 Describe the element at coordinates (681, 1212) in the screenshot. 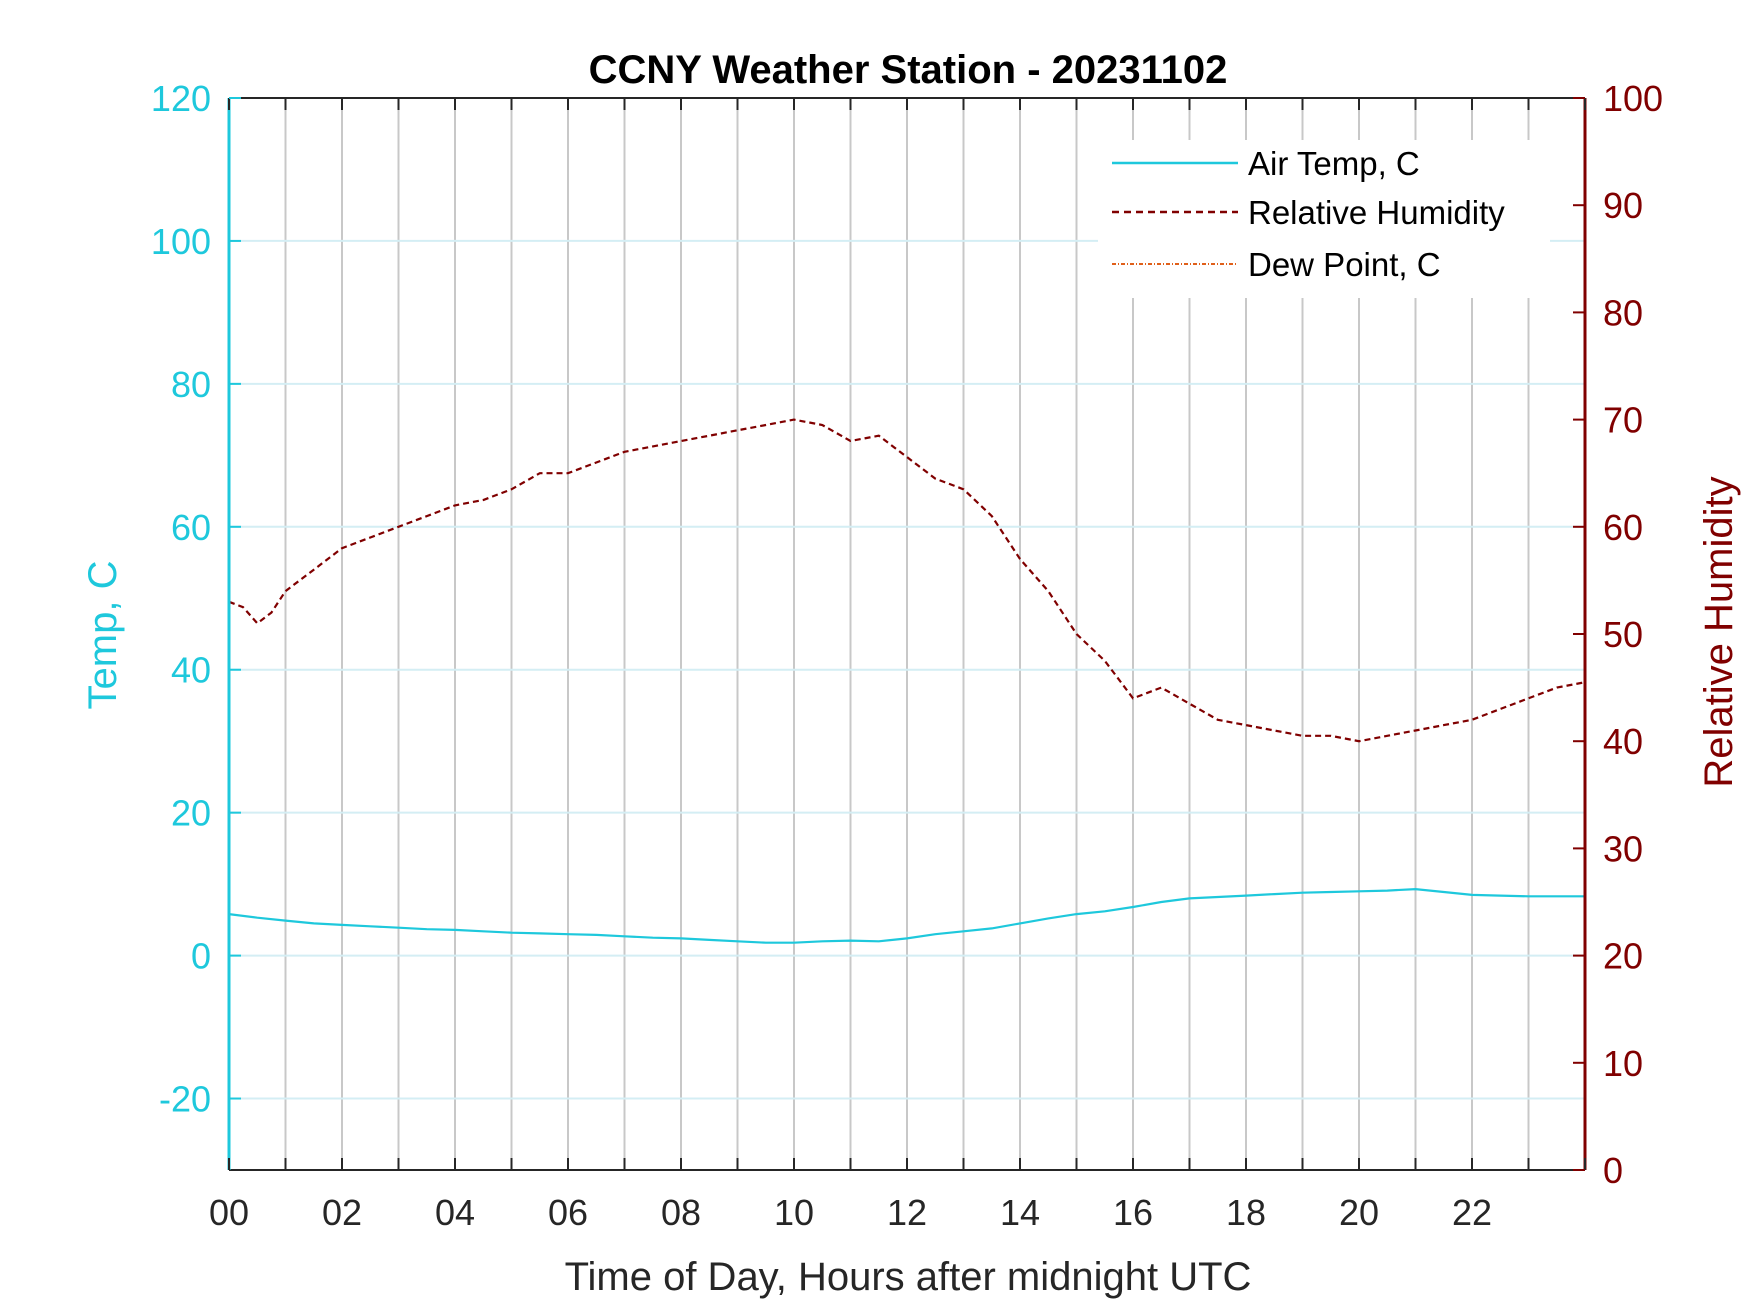

I see `x-tick-label: 08` at that location.